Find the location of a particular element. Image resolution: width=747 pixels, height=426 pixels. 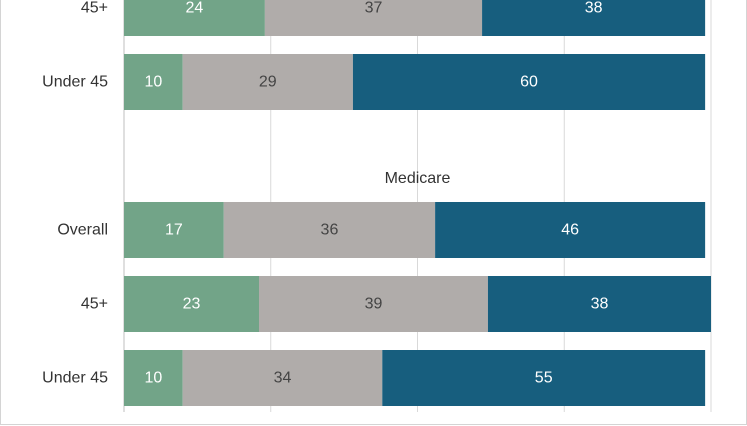

data-label: 39 is located at coordinates (374, 304).